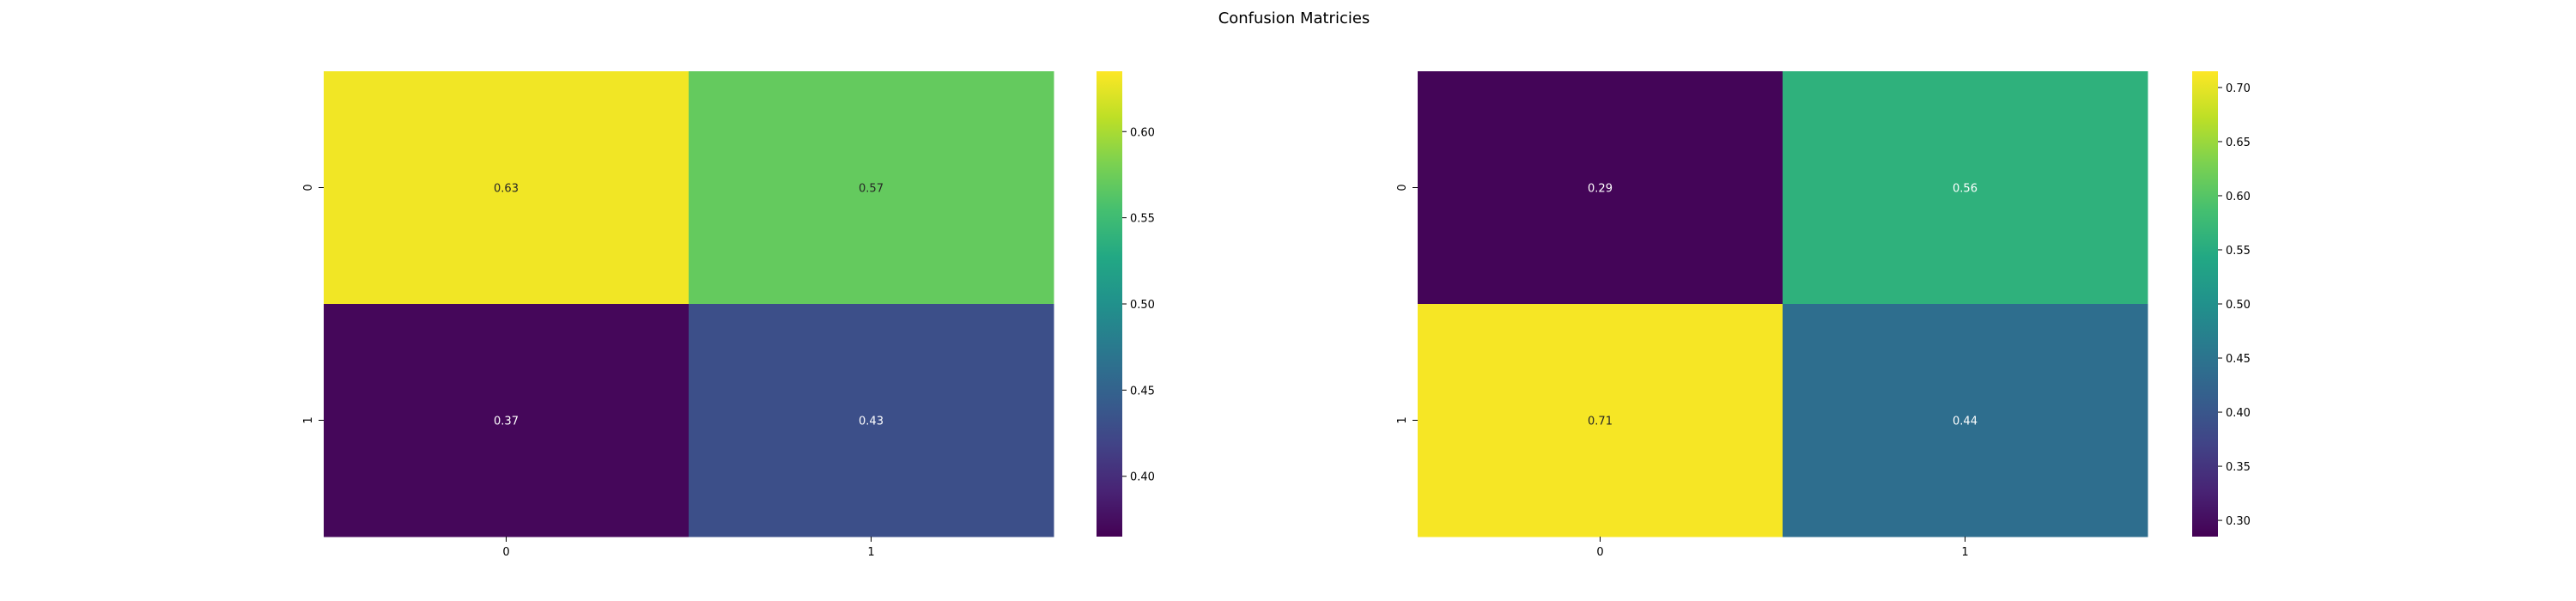 Image resolution: width=2576 pixels, height=601 pixels. I want to click on cell-value-label: 0.44, so click(1966, 422).